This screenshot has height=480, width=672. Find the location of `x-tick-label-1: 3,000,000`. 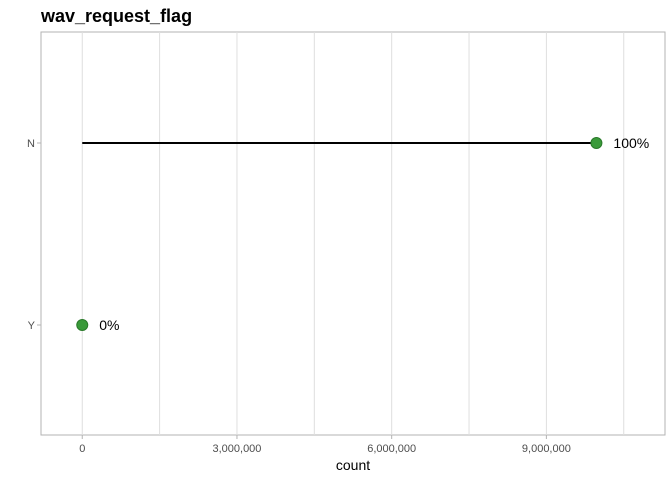

x-tick-label-1: 3,000,000 is located at coordinates (236, 449).